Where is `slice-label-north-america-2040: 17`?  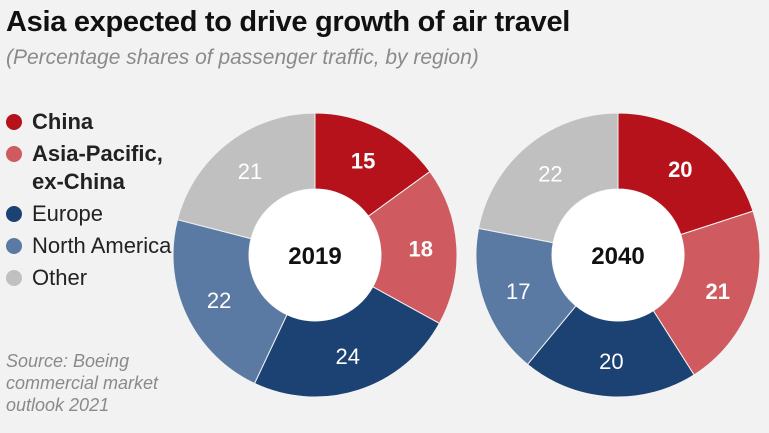
slice-label-north-america-2040: 17 is located at coordinates (518, 291).